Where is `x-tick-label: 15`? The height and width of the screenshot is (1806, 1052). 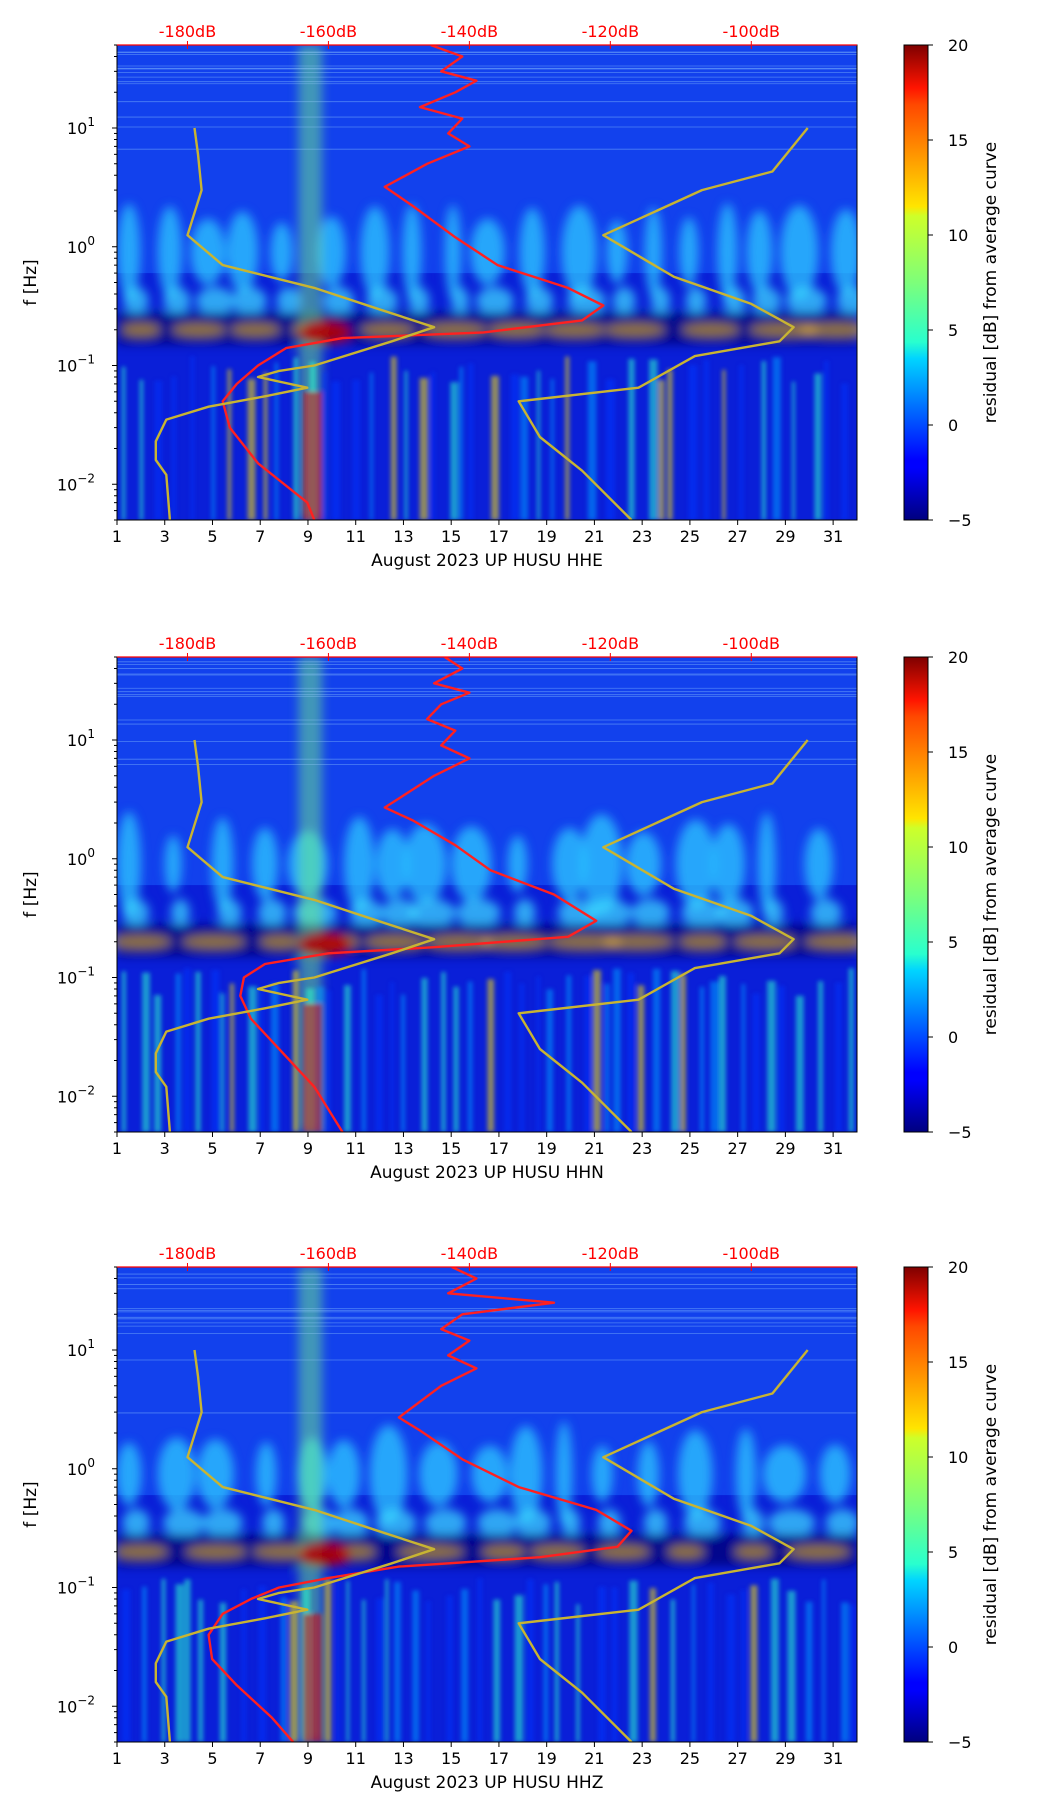
x-tick-label: 15 is located at coordinates (451, 536).